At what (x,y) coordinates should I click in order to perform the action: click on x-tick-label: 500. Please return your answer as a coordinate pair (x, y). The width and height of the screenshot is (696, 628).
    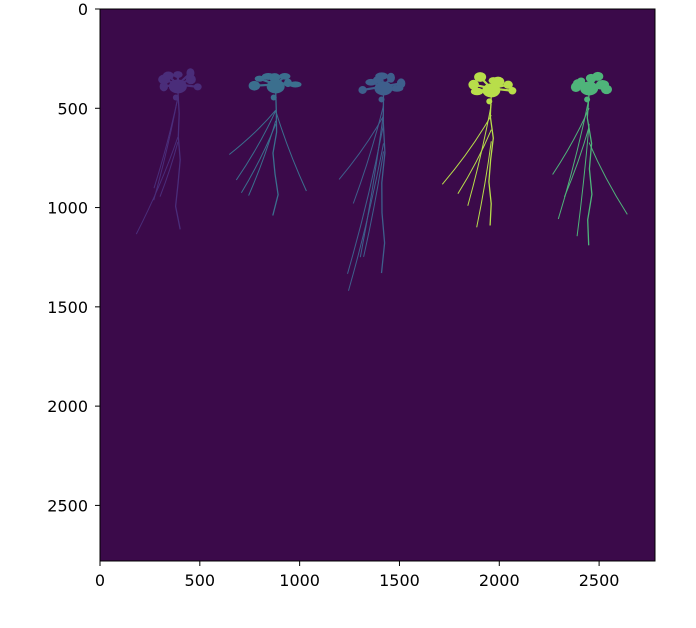
    Looking at the image, I should click on (200, 580).